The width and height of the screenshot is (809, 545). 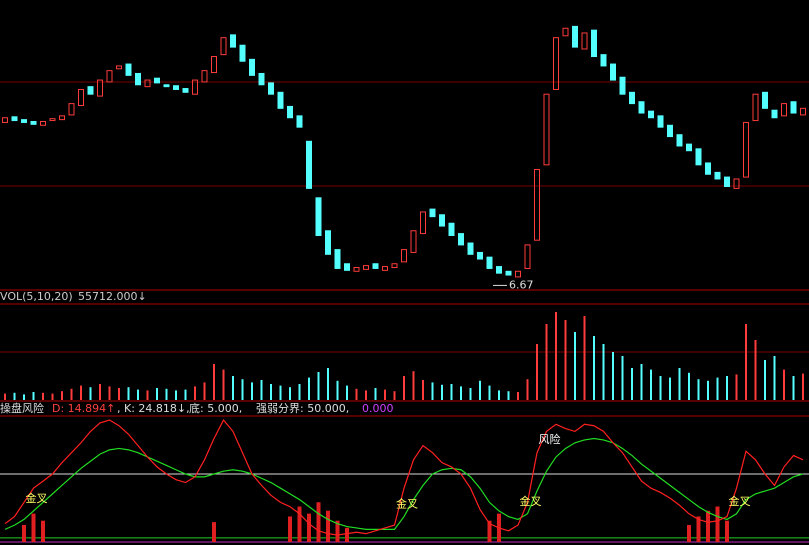 What do you see at coordinates (550, 439) in the screenshot?
I see `annotation: 风险` at bounding box center [550, 439].